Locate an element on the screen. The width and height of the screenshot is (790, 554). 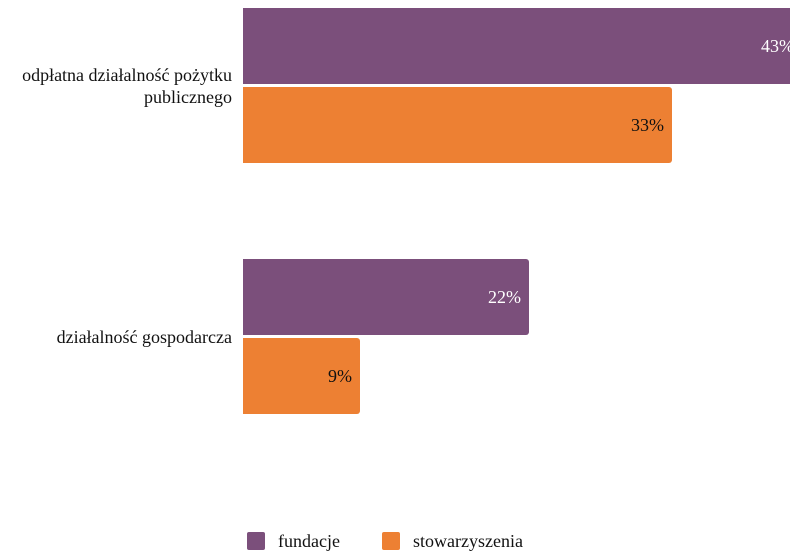
value-label: 22% is located at coordinates (504, 297).